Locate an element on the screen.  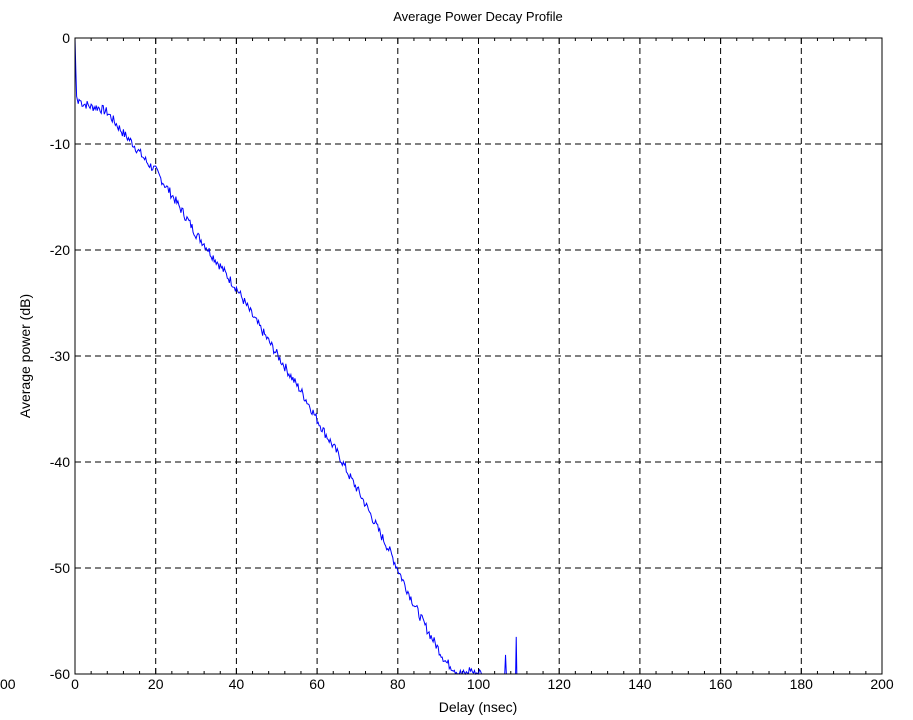
left-edge-label: 00 is located at coordinates (8, 684).